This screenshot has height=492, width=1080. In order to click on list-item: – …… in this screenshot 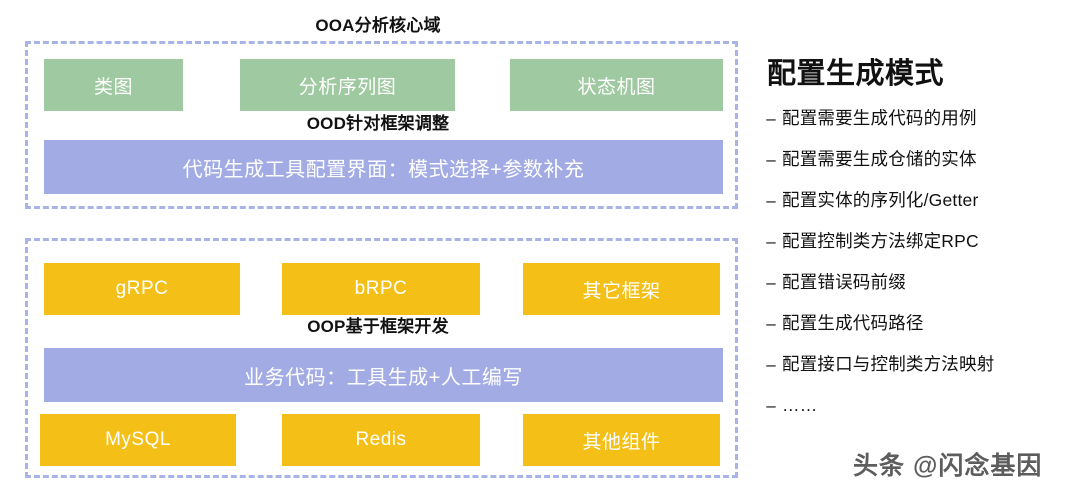, I will do `click(920, 405)`.